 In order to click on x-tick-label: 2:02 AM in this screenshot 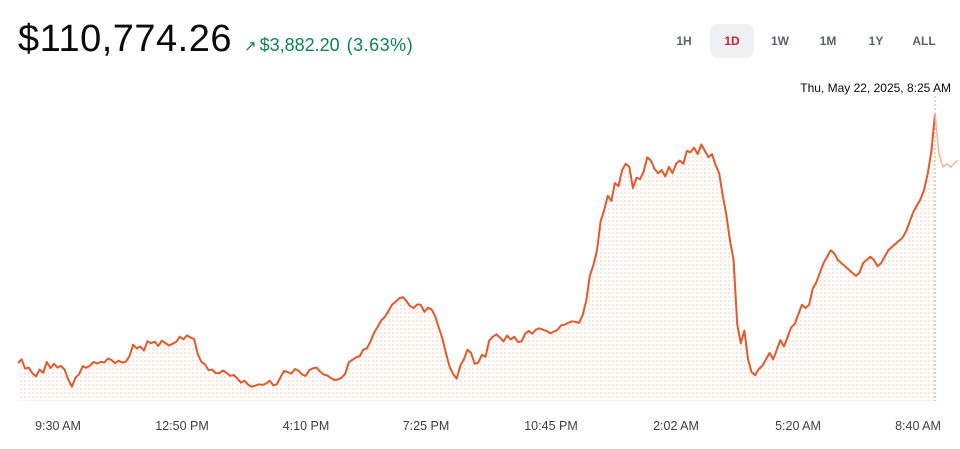, I will do `click(676, 426)`.